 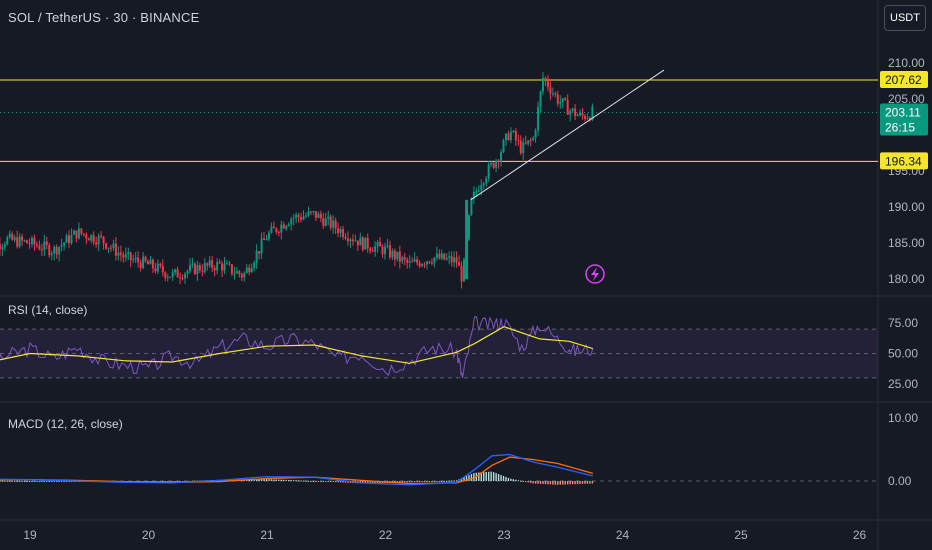 I want to click on support-badge-bg, so click(x=904, y=161).